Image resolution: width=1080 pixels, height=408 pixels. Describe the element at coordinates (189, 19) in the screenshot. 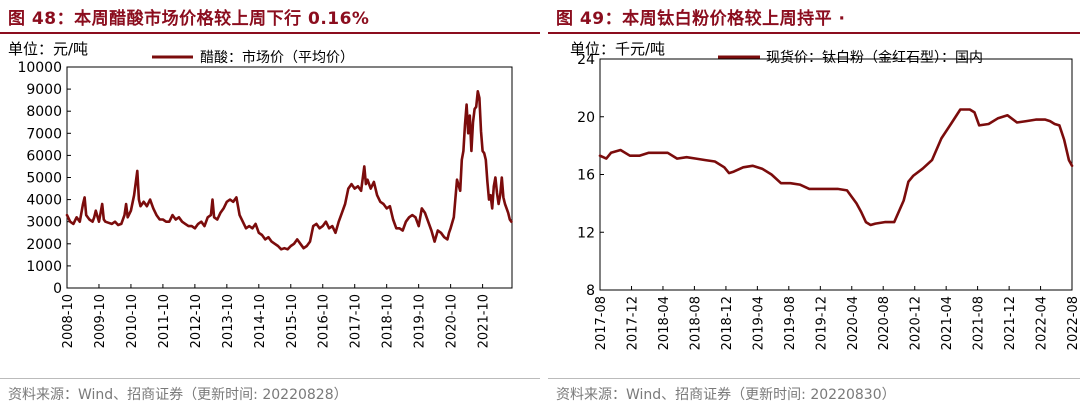

I see `chart-title: 图 48：本周醋酸市场价格较上周下行 0.16%` at that location.